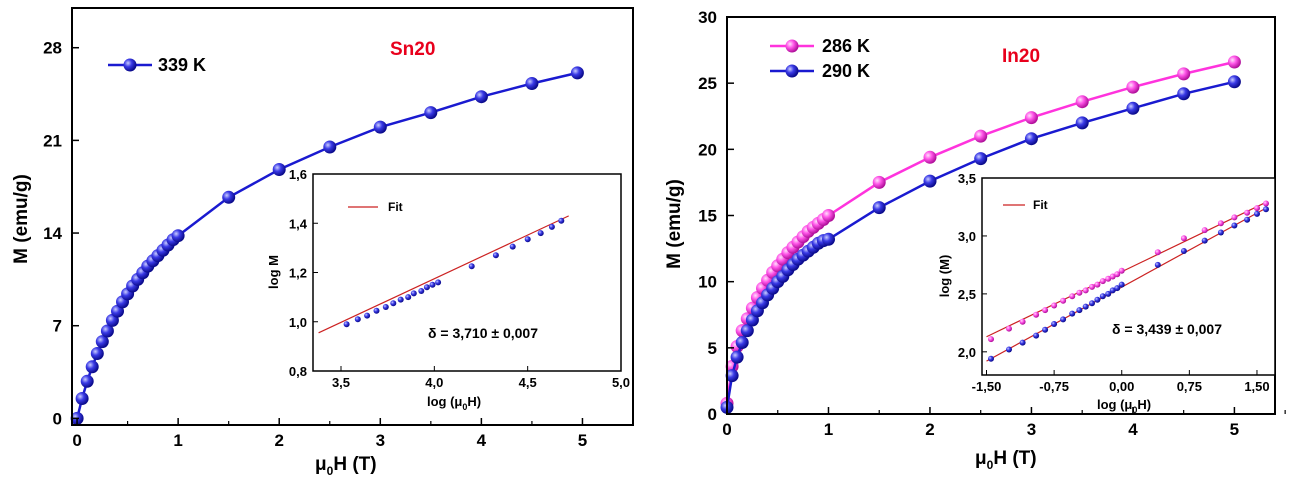  Describe the element at coordinates (52, 233) in the screenshot. I see `left-y-tick-label: 14` at that location.